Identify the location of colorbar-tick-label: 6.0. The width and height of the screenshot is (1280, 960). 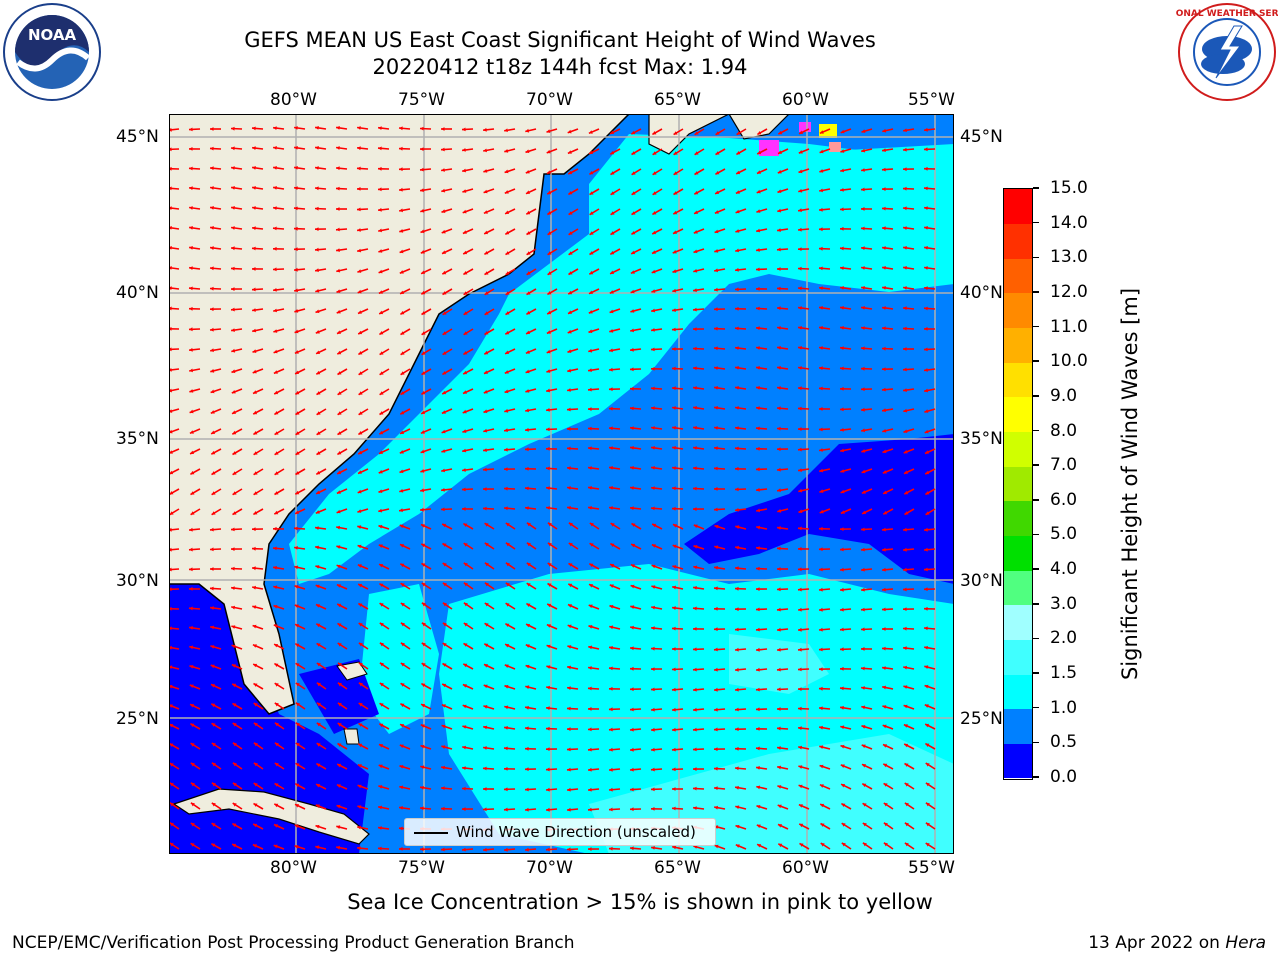
(1064, 499).